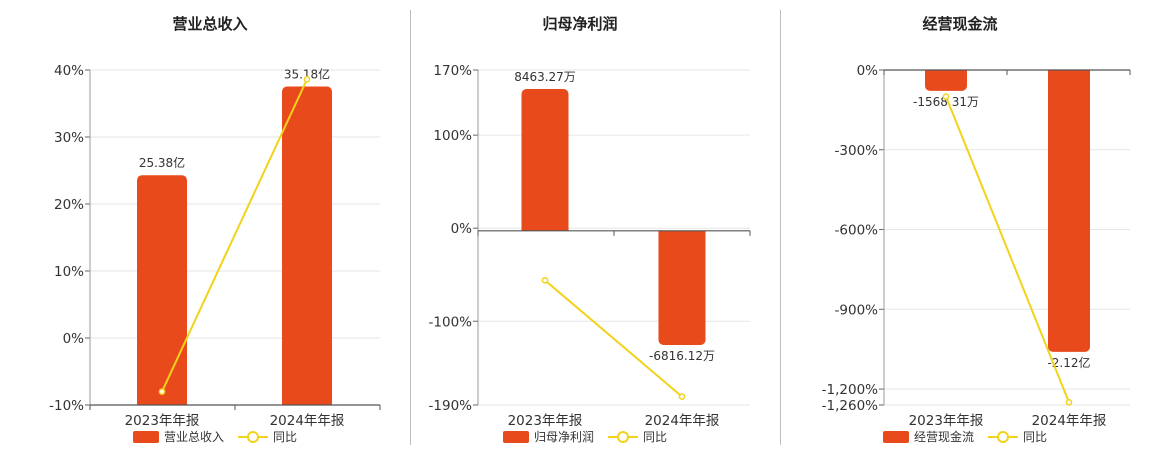 This screenshot has width=1160, height=450. Describe the element at coordinates (451, 322) in the screenshot. I see `y-tick-label: -100%` at that location.